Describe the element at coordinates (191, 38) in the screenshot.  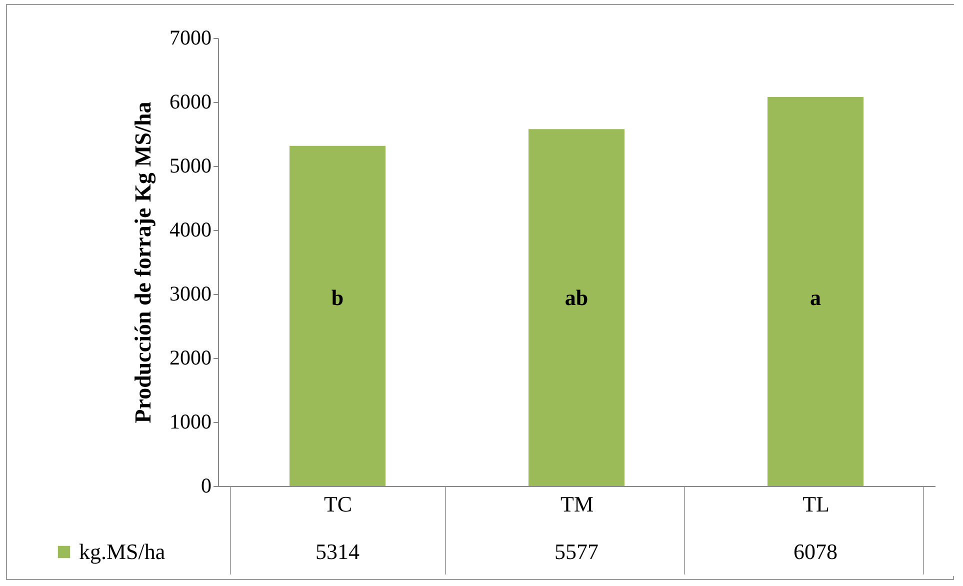
I see `y-tick-label: 7000` at that location.